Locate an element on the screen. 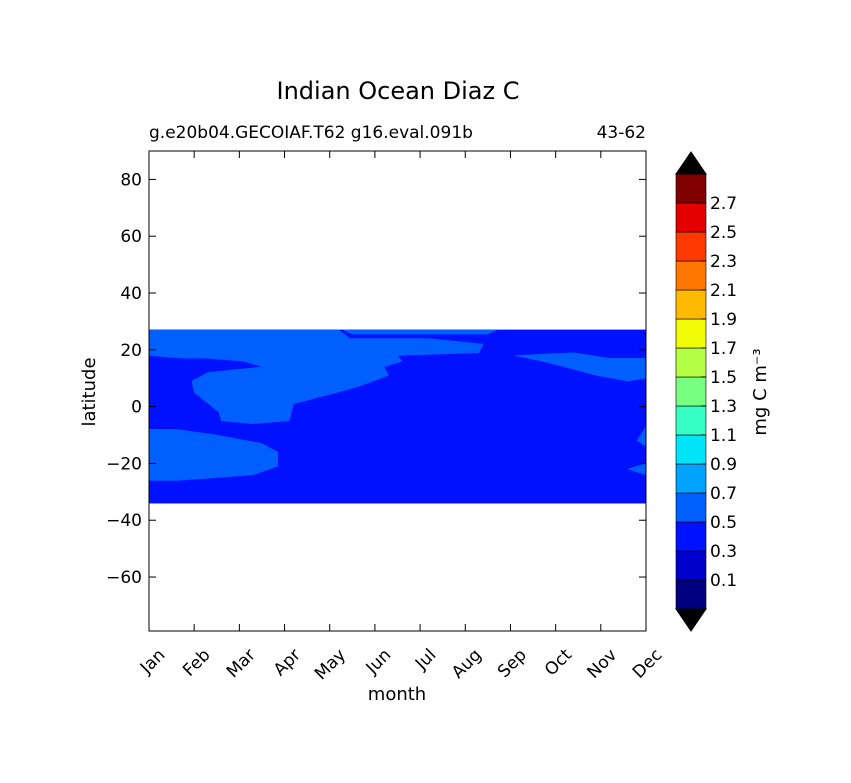 Image resolution: width=851 pixels, height=783 pixels. colorbar-under-arrow is located at coordinates (691, 620).